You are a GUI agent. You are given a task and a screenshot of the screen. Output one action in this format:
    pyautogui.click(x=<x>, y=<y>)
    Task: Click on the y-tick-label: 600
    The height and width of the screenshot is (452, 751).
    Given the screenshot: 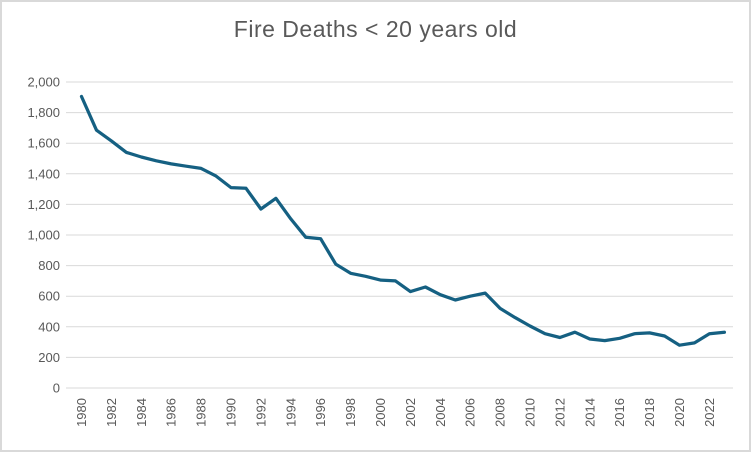 What is the action you would take?
    pyautogui.click(x=49, y=296)
    